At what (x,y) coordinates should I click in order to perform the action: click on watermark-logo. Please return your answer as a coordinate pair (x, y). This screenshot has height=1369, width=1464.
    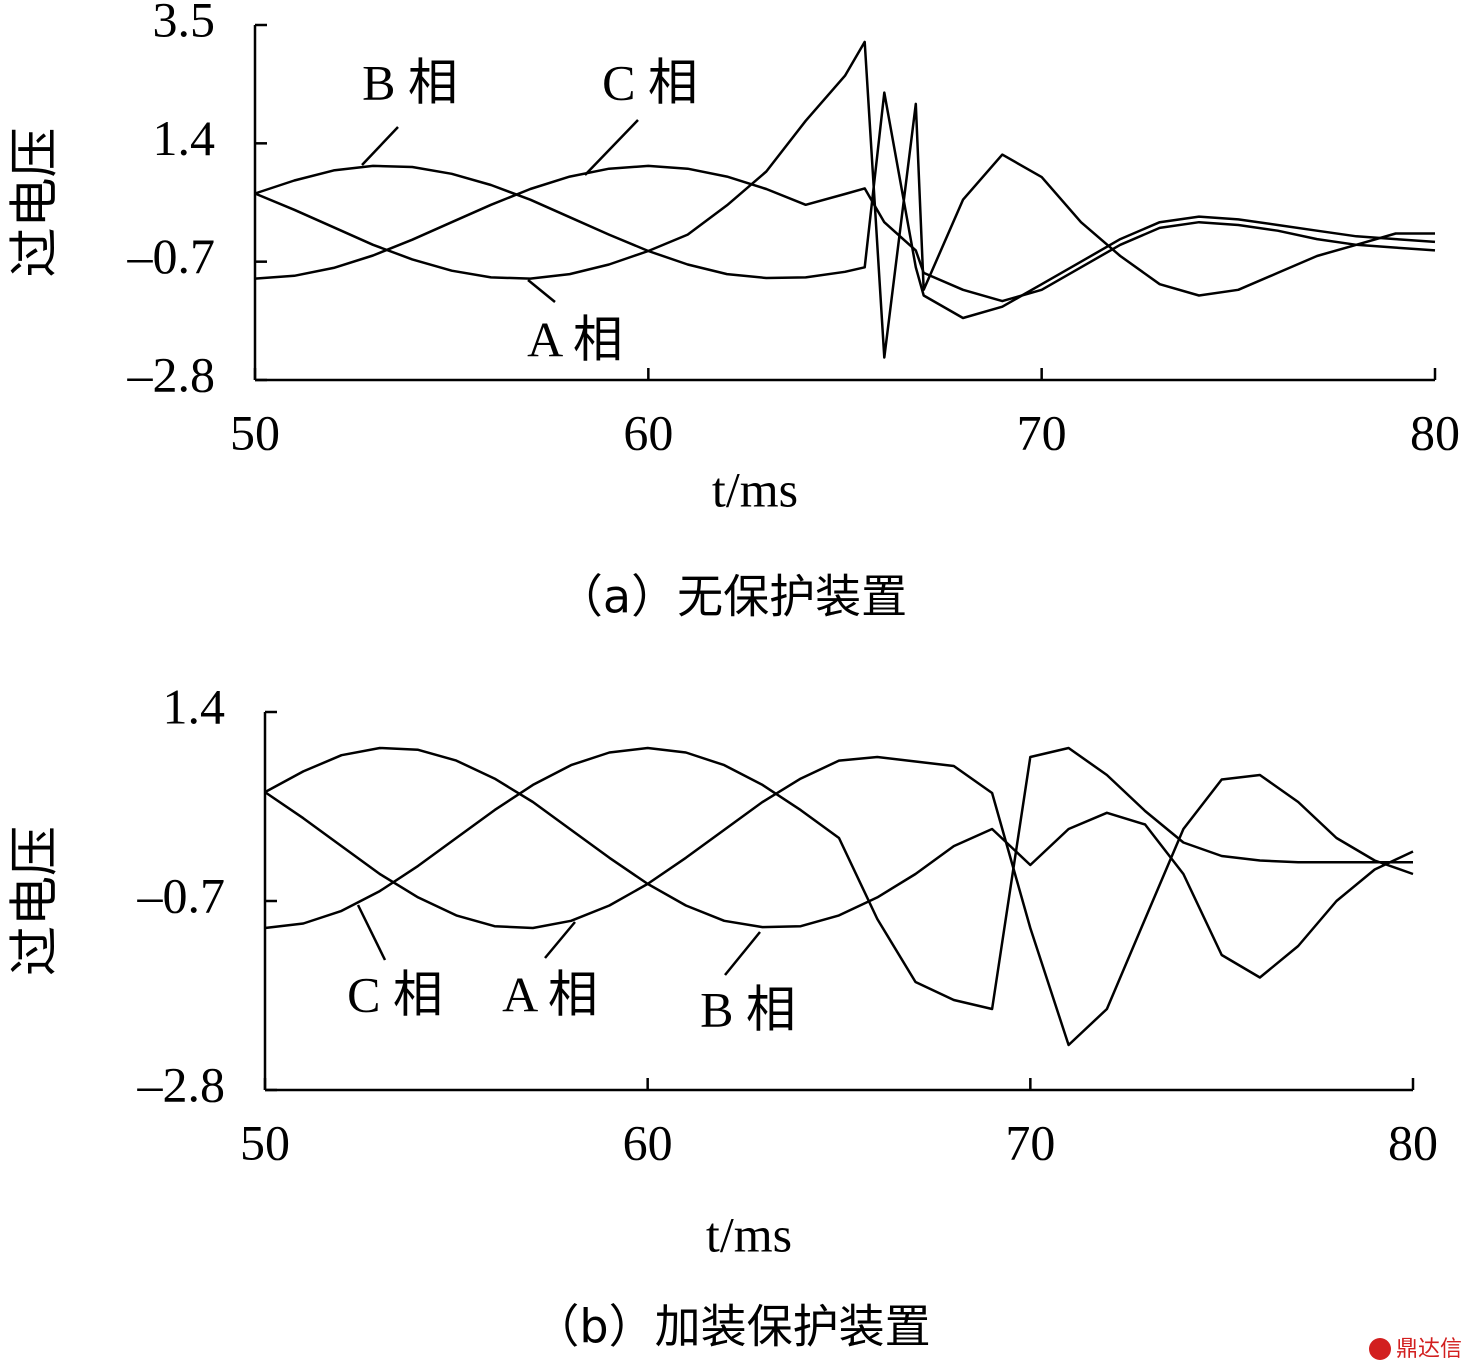
    Looking at the image, I should click on (1380, 1349).